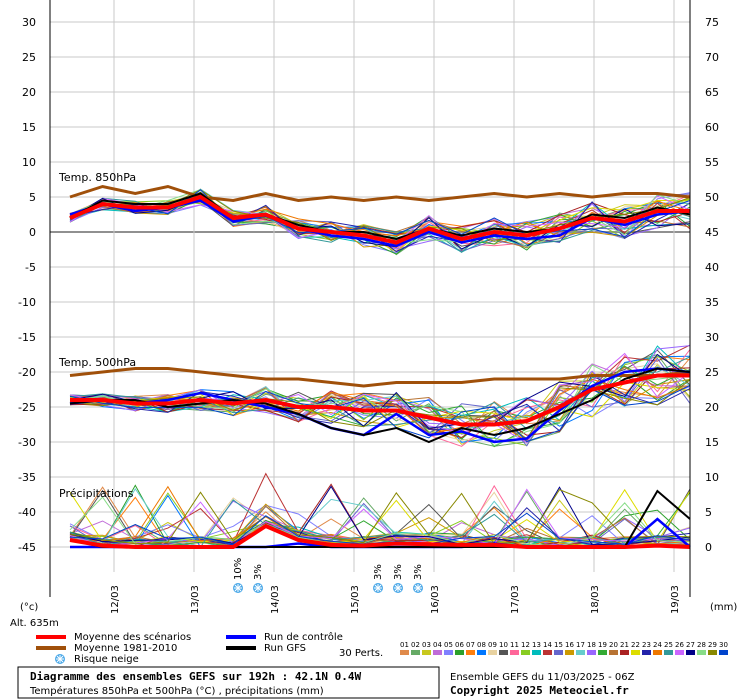  What do you see at coordinates (723, 645) in the screenshot?
I see `pert-number: 30` at bounding box center [723, 645].